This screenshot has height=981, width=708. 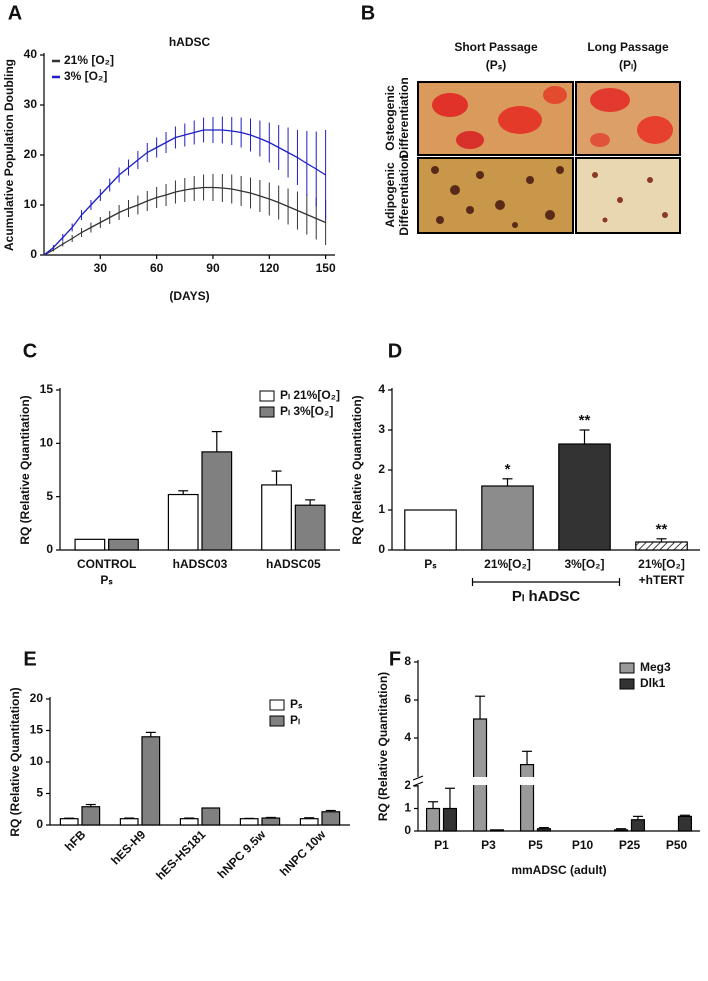 I want to click on x-tick-label: 3%[O₂], so click(x=584, y=564).